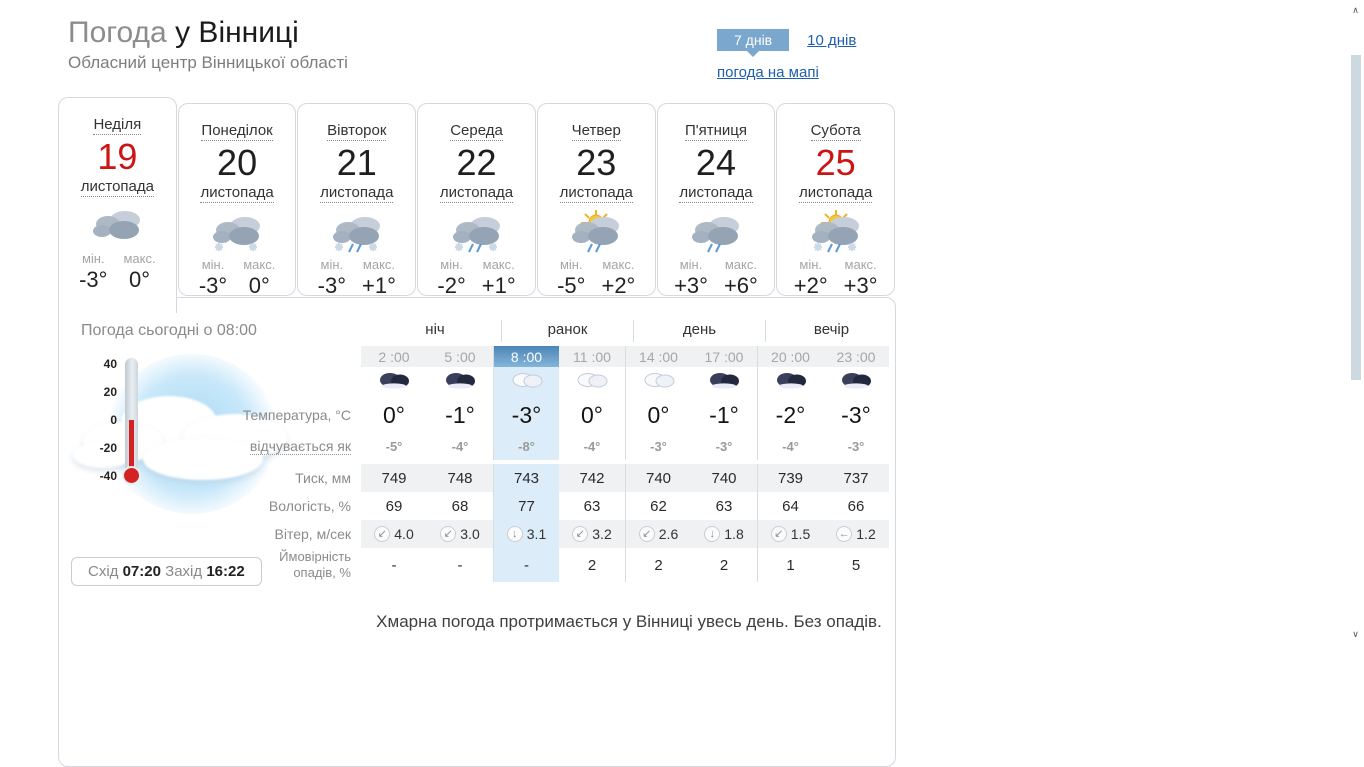 The width and height of the screenshot is (1364, 767). What do you see at coordinates (715, 131) in the screenshot?
I see `day-name: П'ятниця` at bounding box center [715, 131].